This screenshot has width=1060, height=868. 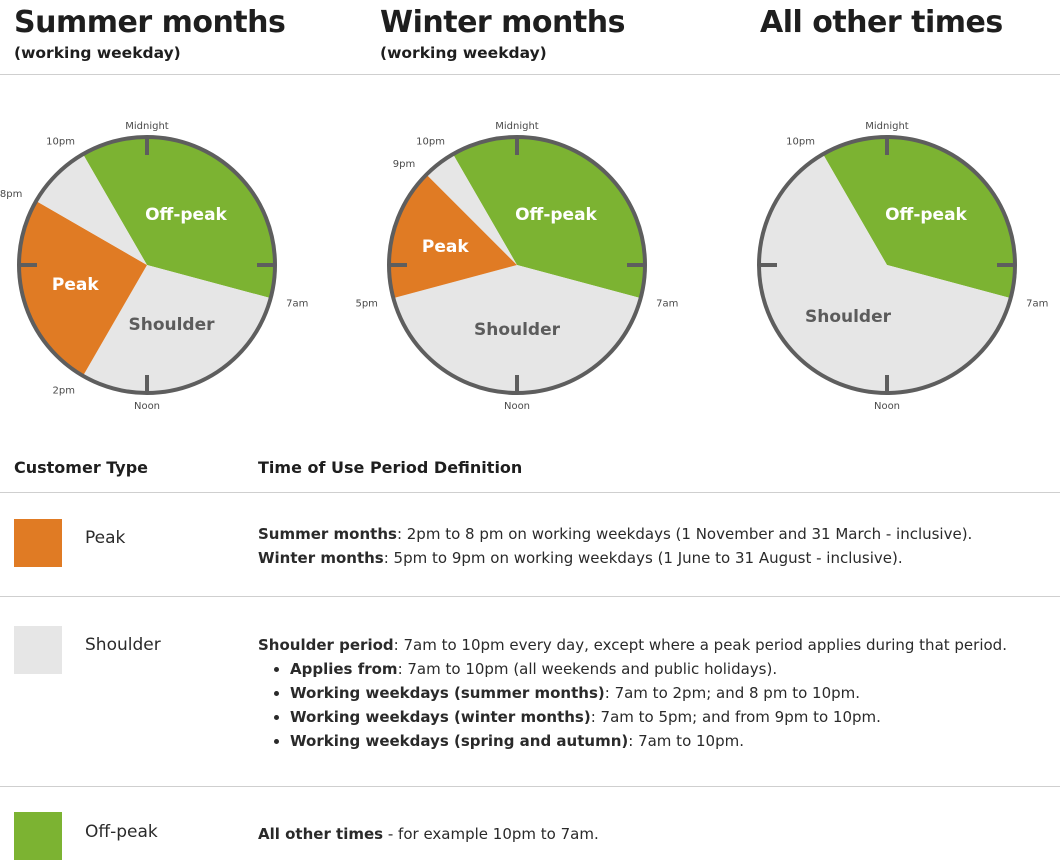 I want to click on bullet-label: Applies from, so click(x=344, y=669).